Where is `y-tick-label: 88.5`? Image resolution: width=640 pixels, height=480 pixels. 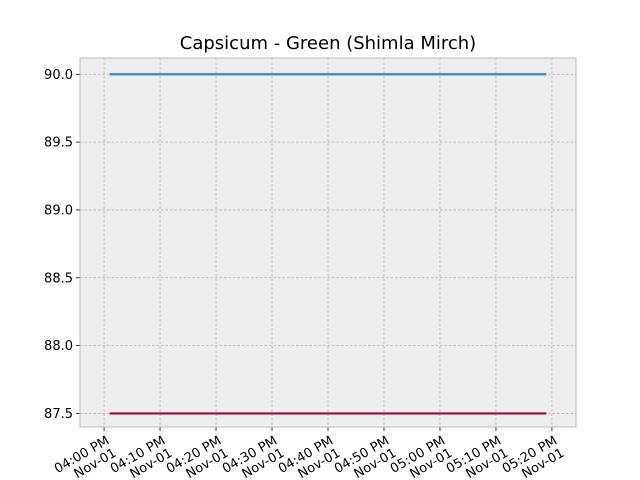 y-tick-label: 88.5 is located at coordinates (58, 278).